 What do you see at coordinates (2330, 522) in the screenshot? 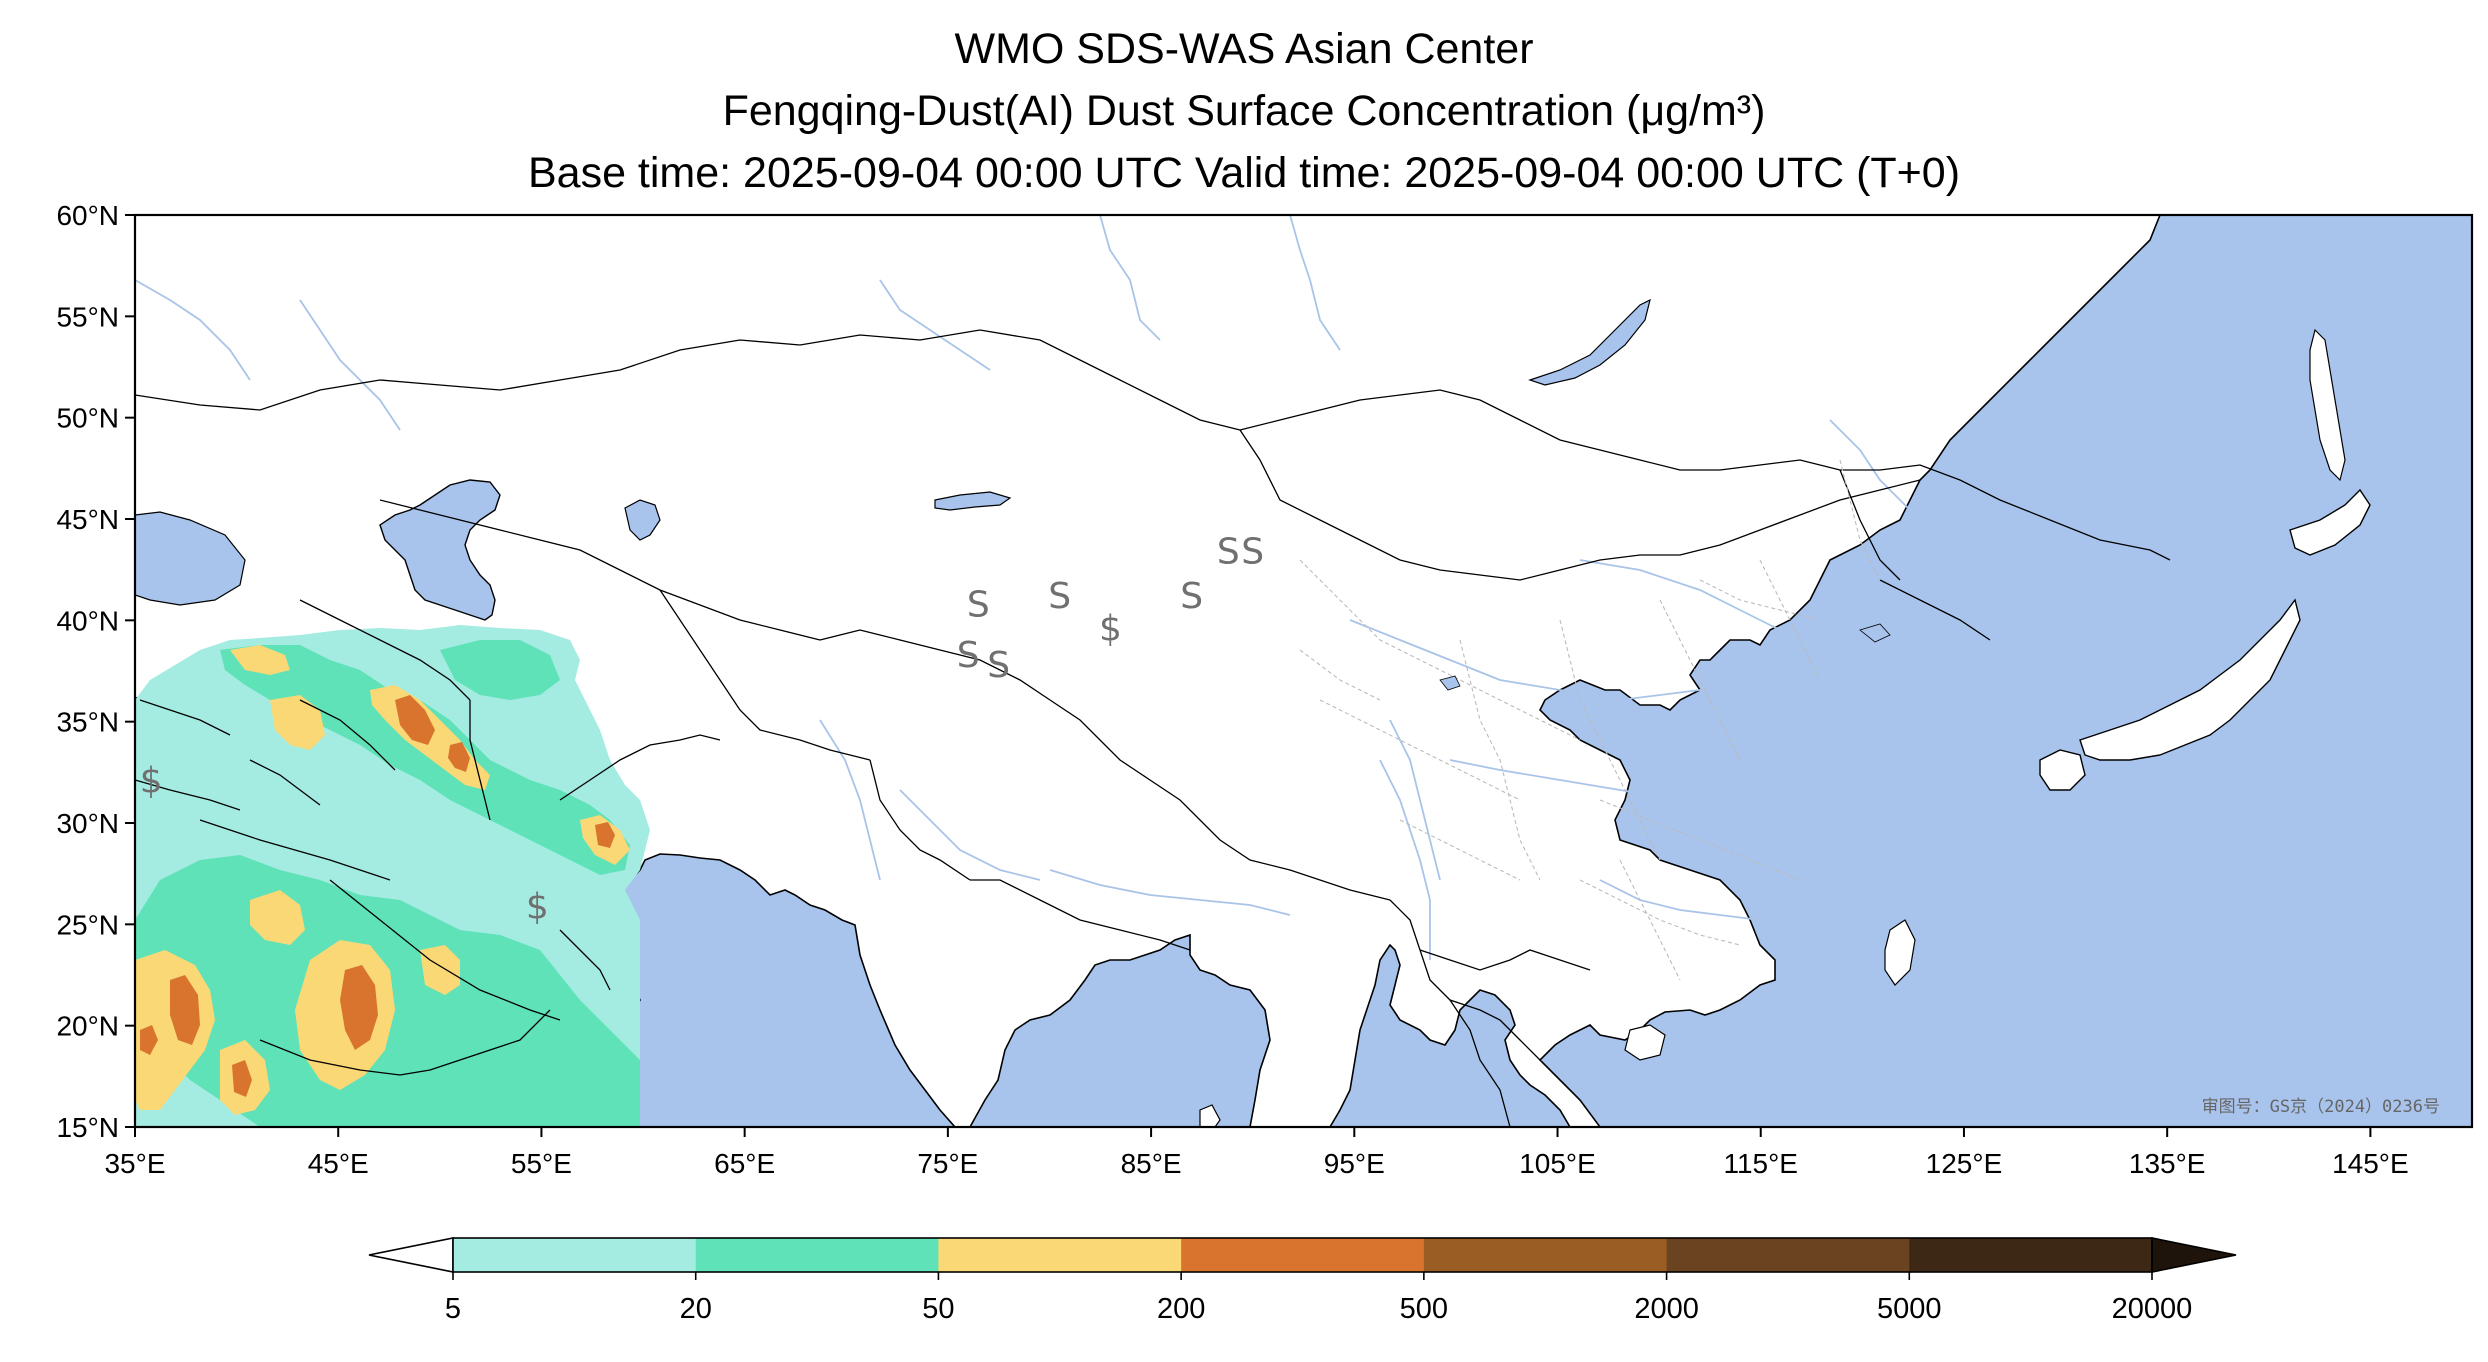
I see `japan-hokkaido` at bounding box center [2330, 522].